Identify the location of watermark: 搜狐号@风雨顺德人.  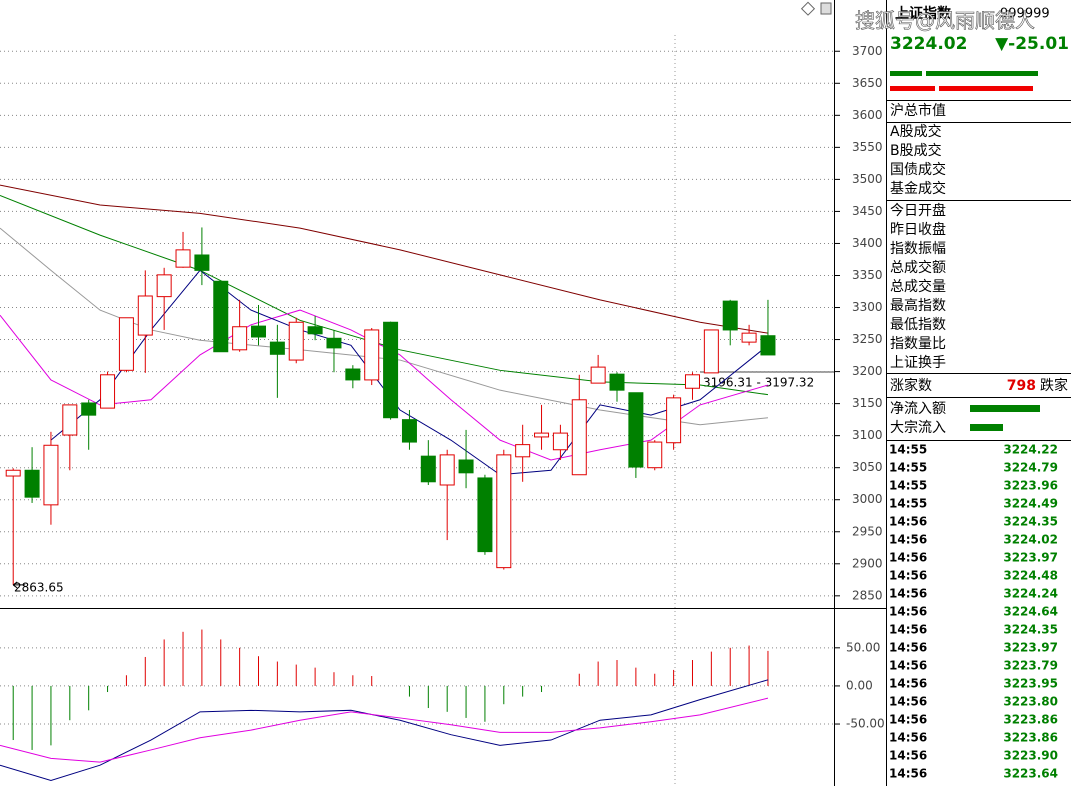
(945, 21).